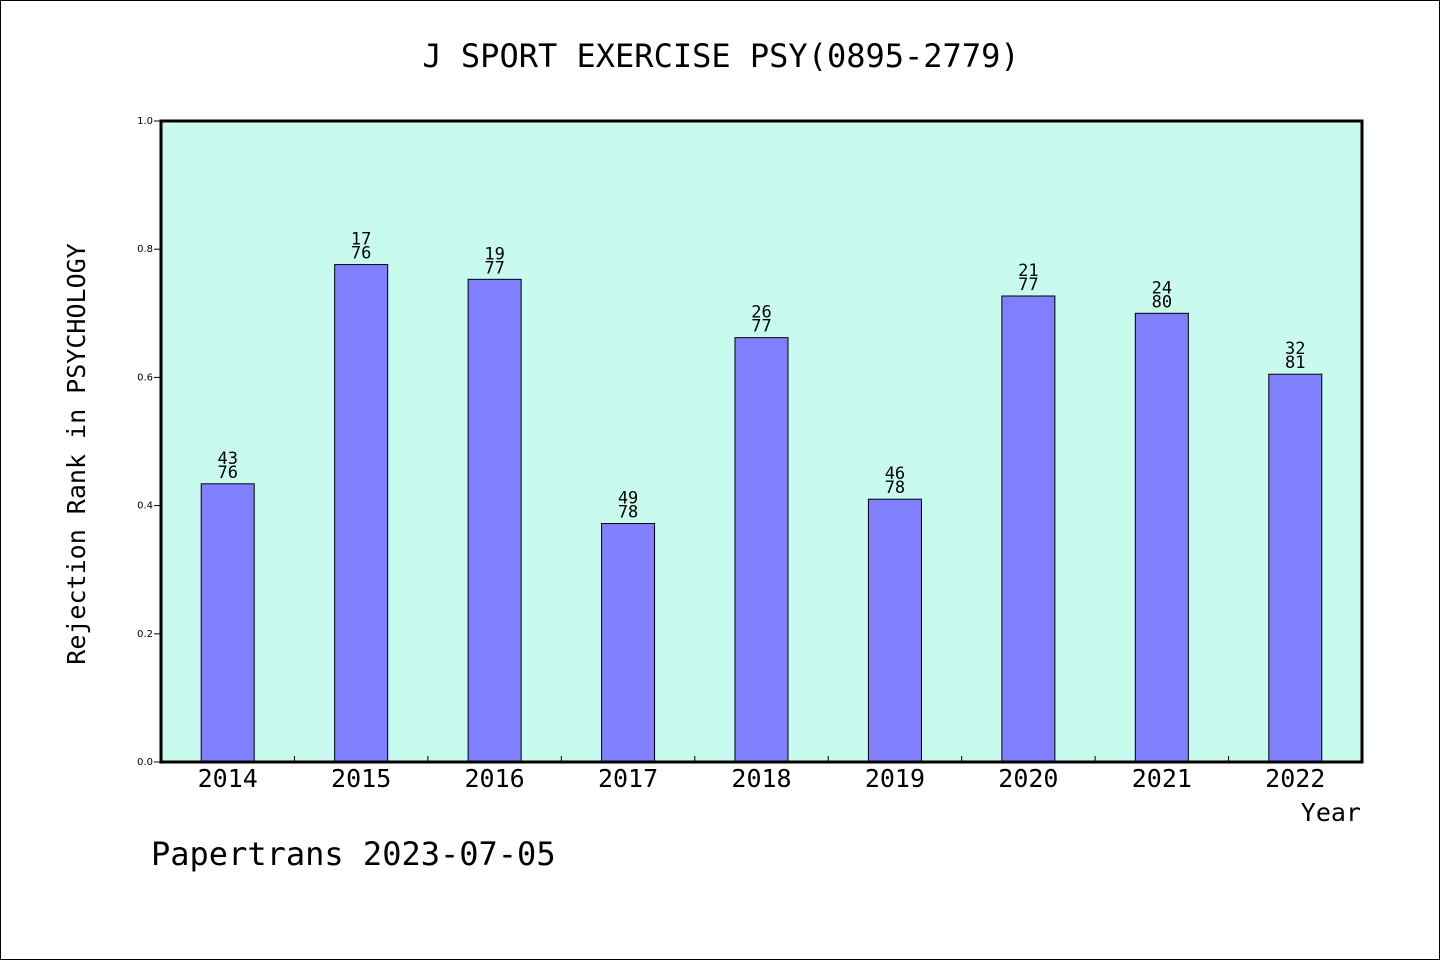  I want to click on x-axis: 2014 2015 2016 2017 2018 2019 2020 2021 2022, so click(761, 774).